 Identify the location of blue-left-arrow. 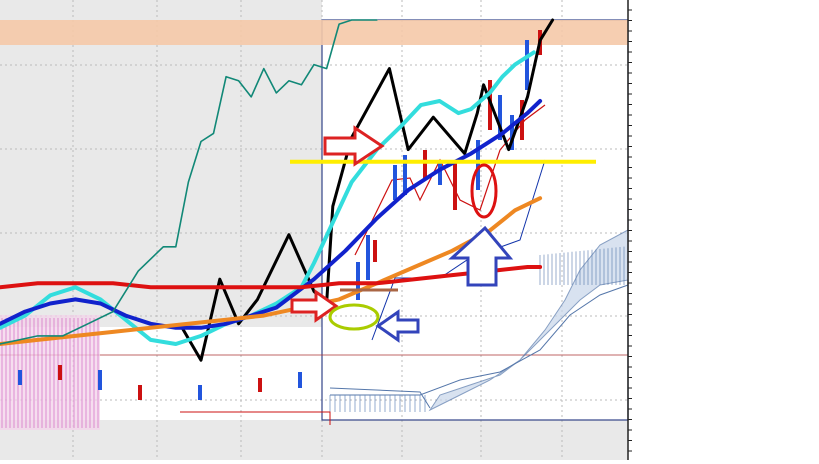
(397, 326).